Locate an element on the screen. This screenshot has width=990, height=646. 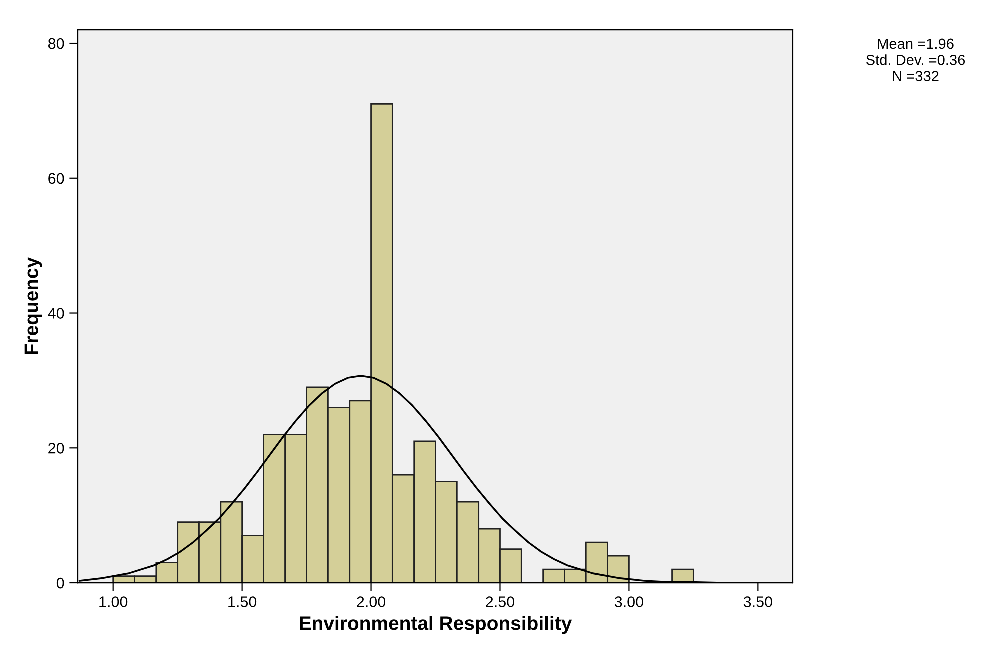
x-tick-label: 1.00 is located at coordinates (114, 602).